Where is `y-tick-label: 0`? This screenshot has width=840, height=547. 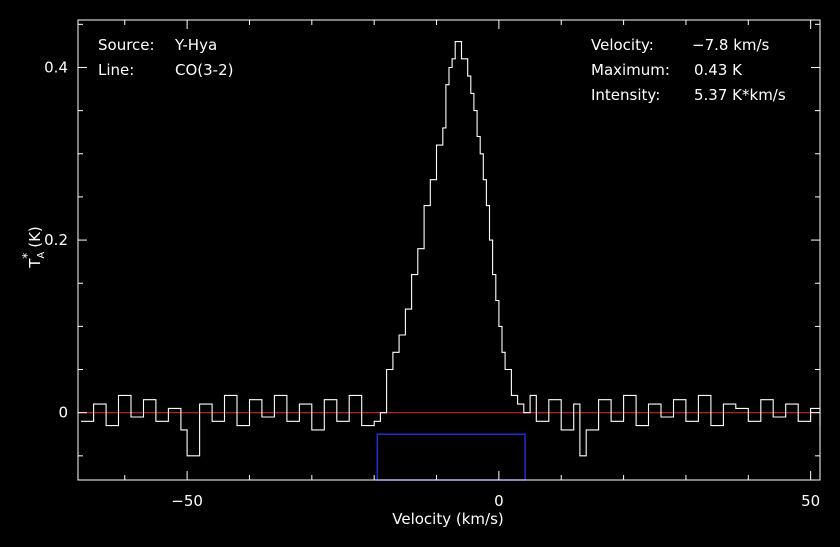 y-tick-label: 0 is located at coordinates (63, 413).